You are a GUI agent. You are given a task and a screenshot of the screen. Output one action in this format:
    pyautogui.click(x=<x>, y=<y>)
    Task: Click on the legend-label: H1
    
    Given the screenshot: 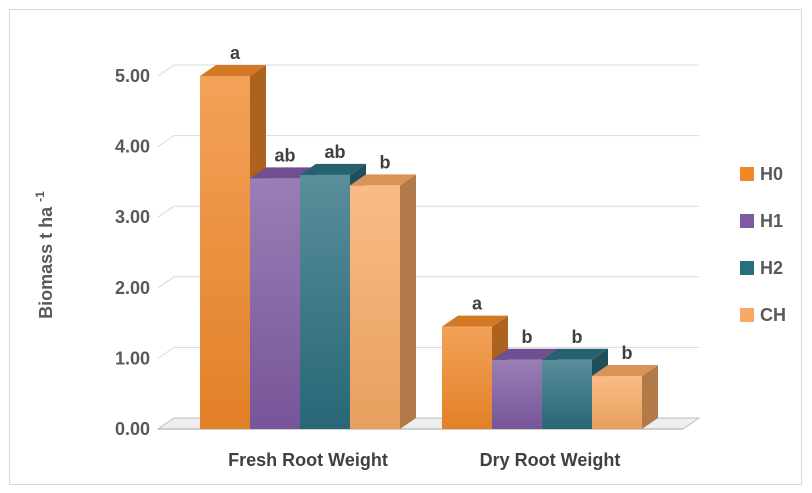 What is the action you would take?
    pyautogui.click(x=771, y=221)
    